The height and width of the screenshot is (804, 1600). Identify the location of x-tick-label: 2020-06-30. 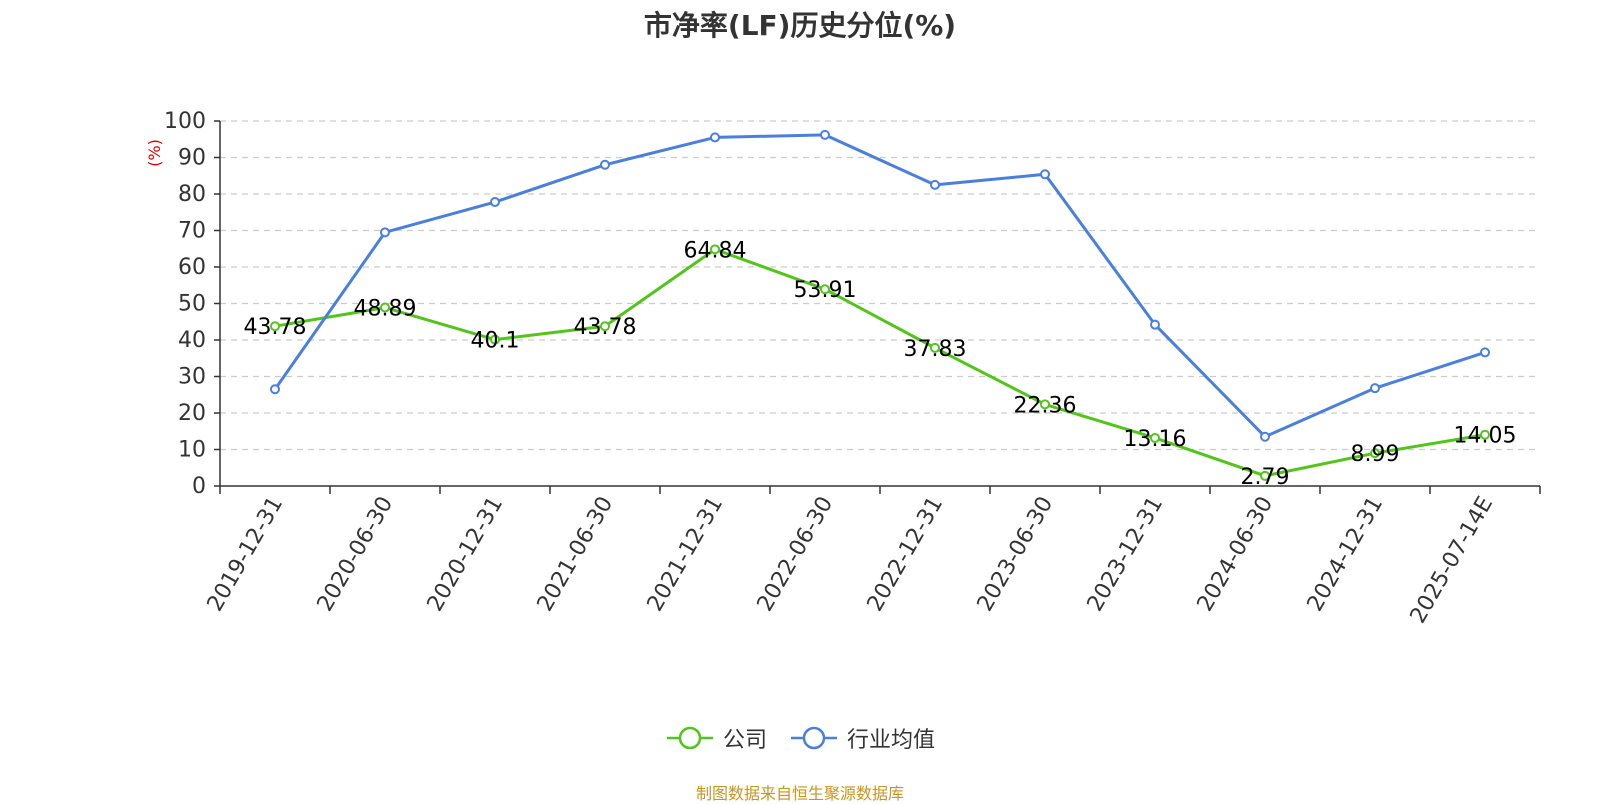
(356, 554).